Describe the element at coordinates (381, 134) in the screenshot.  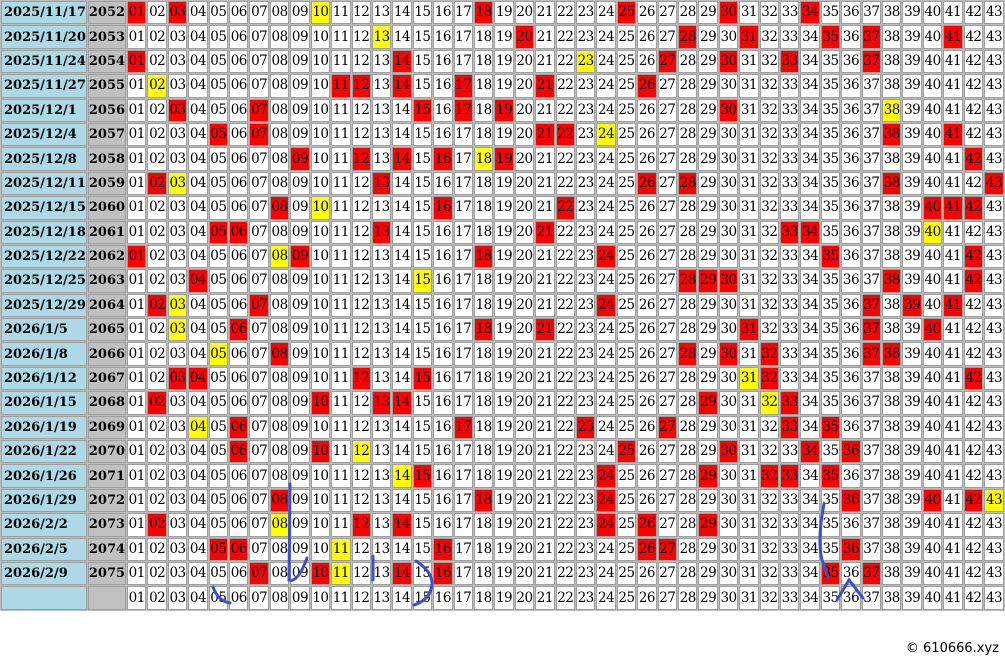
I see `number-cell: 13` at that location.